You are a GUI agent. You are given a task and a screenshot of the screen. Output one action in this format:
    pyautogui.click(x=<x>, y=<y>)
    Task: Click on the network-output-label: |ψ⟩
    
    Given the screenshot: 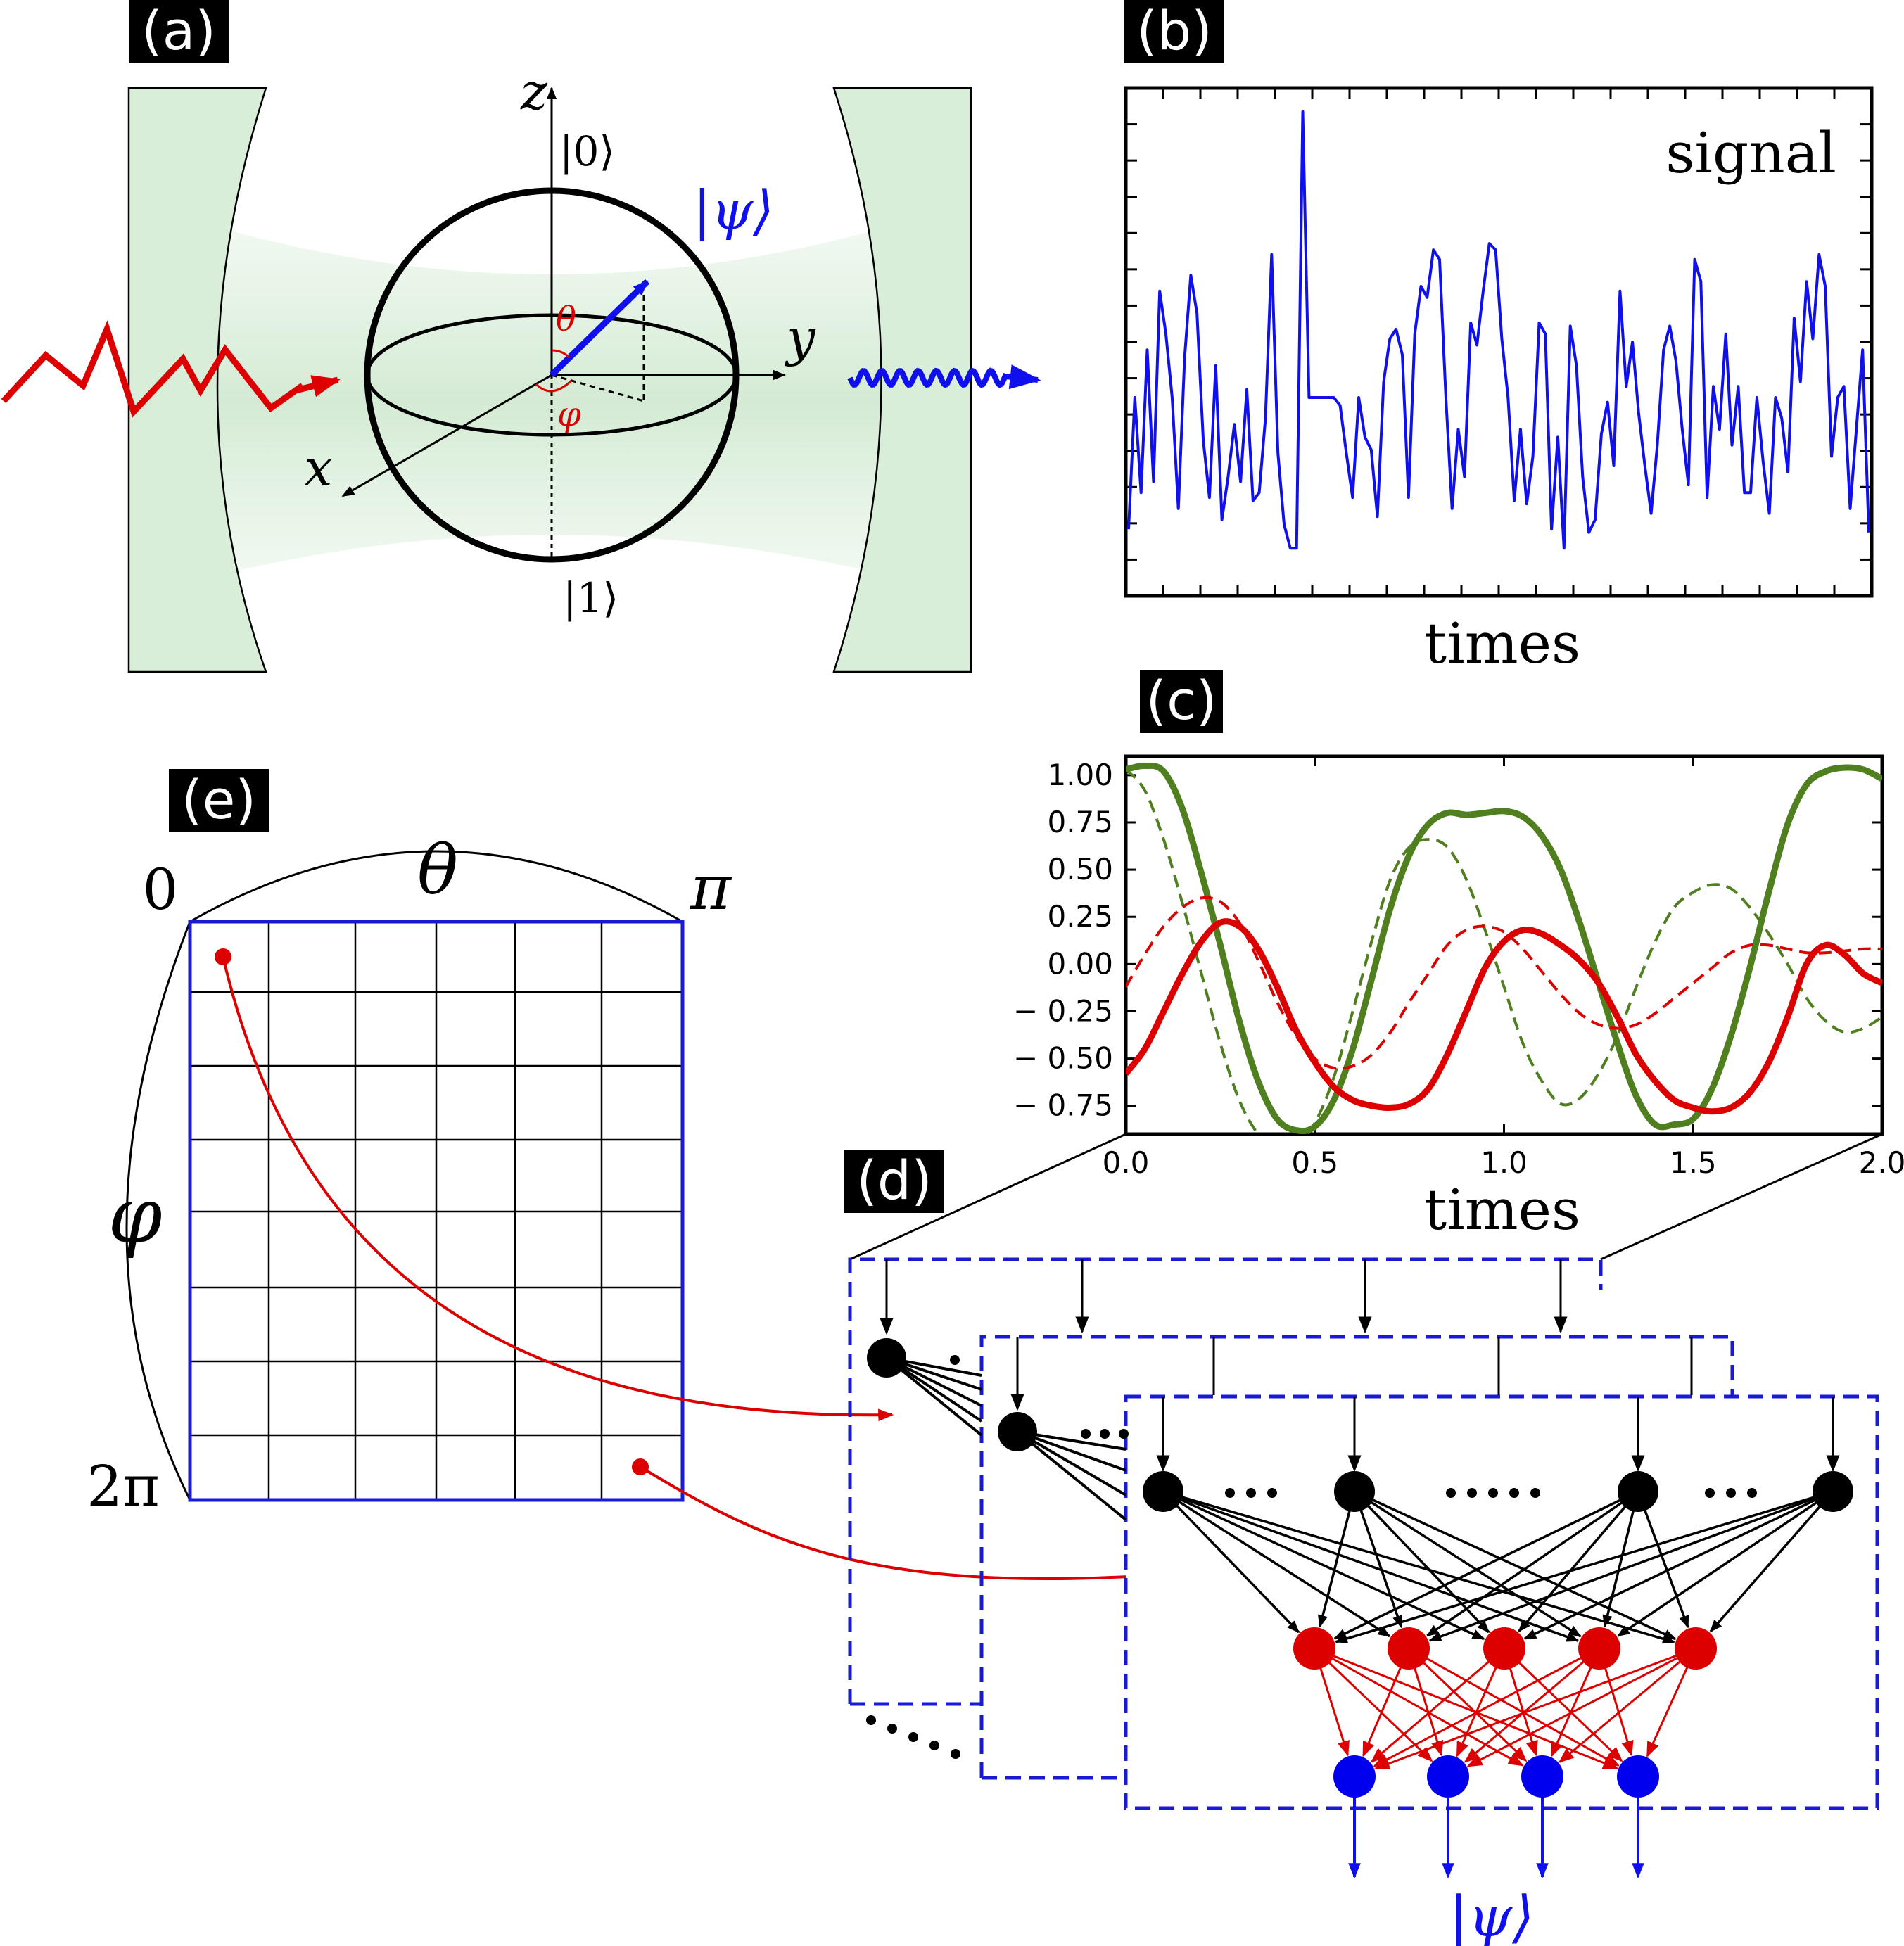 What is the action you would take?
    pyautogui.click(x=1492, y=1915)
    